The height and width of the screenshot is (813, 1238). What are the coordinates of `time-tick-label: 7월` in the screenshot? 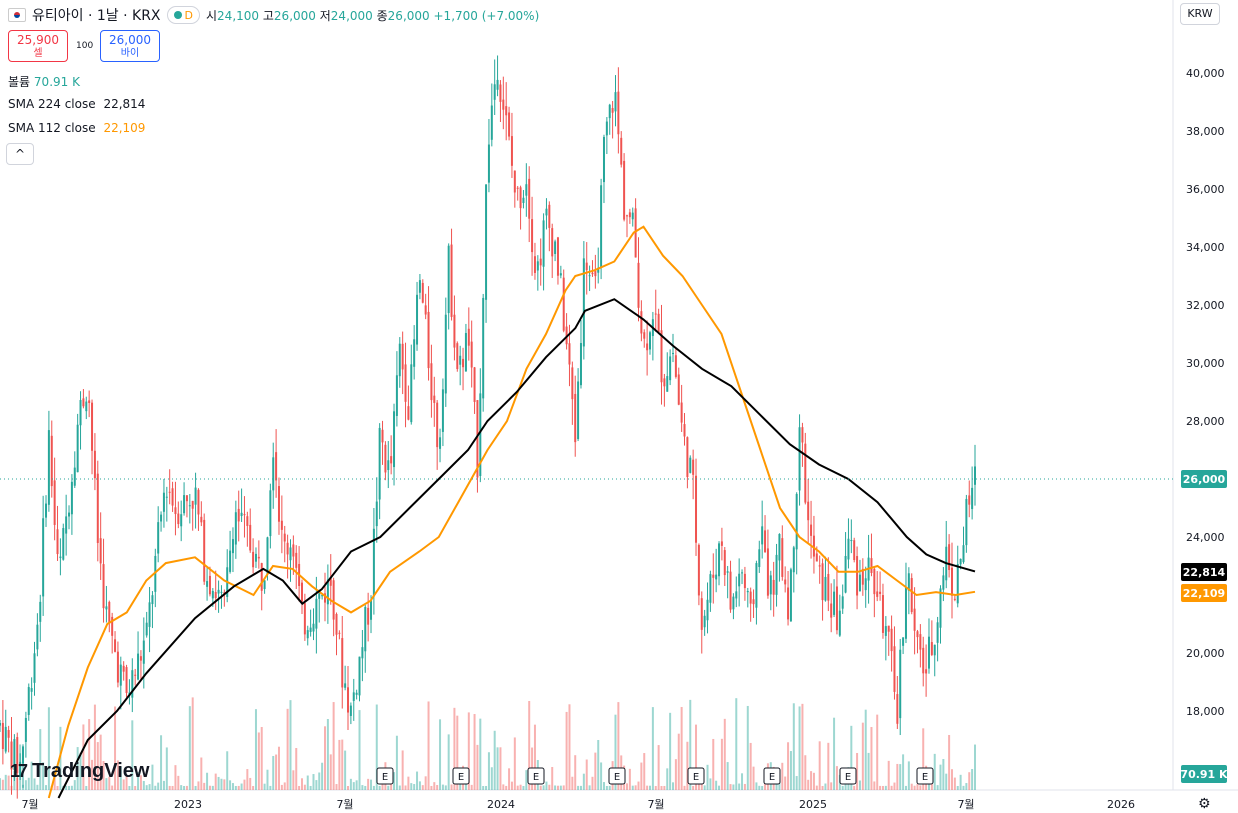 It's located at (344, 804).